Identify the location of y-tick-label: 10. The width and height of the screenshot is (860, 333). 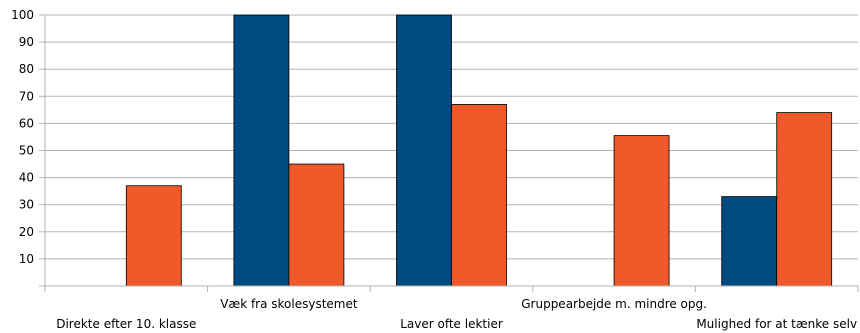
(26, 259).